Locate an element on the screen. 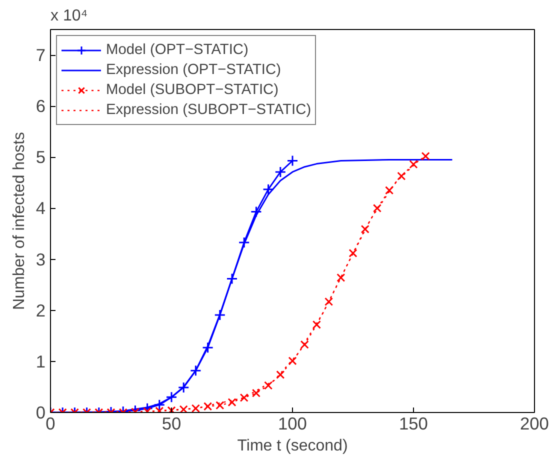 This screenshot has width=555, height=465. y-tick-label: 2 is located at coordinates (41, 310).